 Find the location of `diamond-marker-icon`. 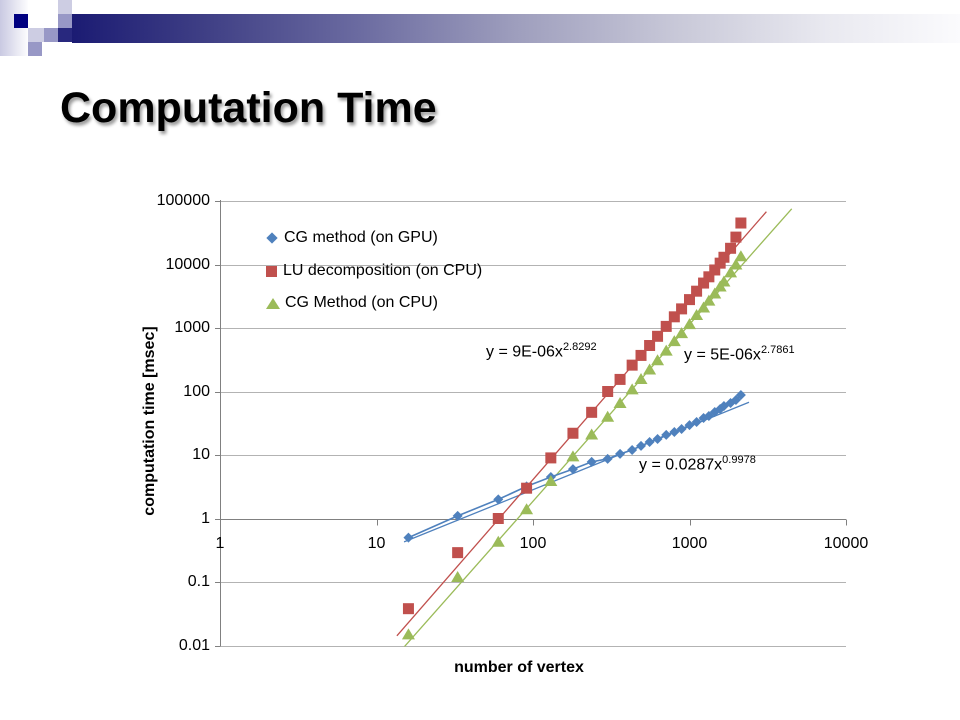

diamond-marker-icon is located at coordinates (272, 238).